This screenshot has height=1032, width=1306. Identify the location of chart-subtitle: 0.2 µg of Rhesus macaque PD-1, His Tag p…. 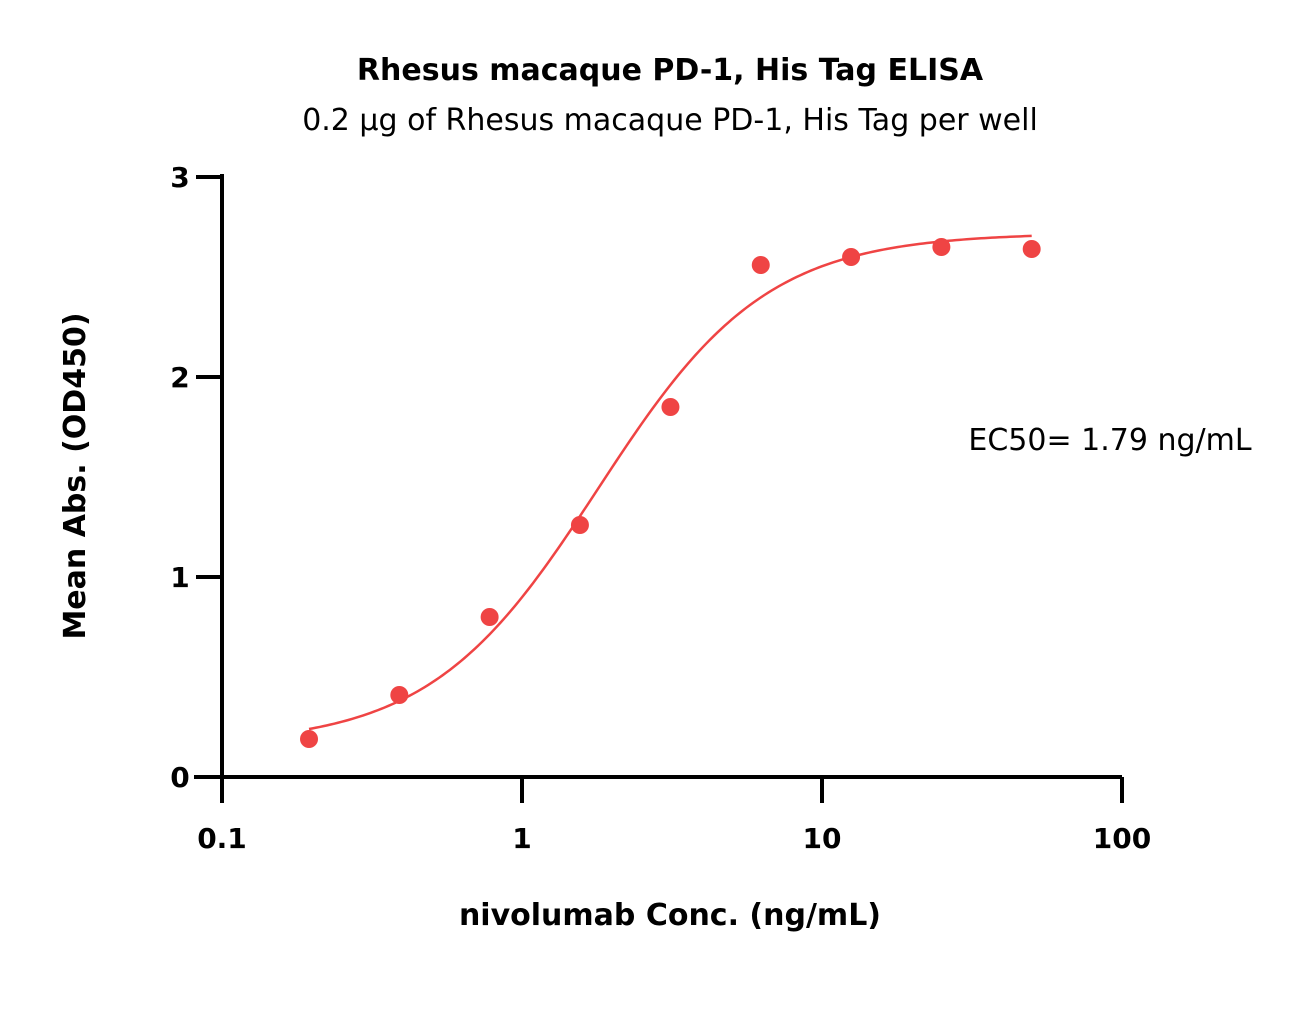
(670, 120).